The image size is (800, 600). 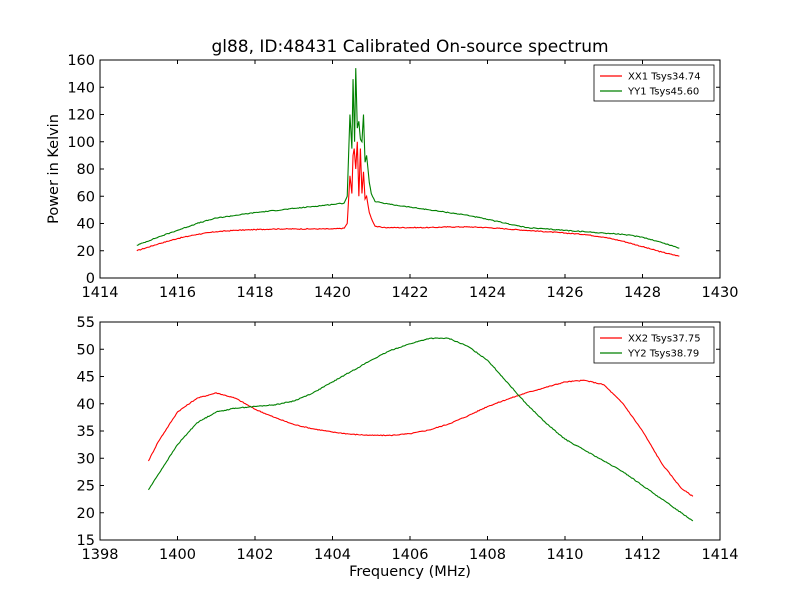 What do you see at coordinates (86, 323) in the screenshot?
I see `y-tick-label: 55` at bounding box center [86, 323].